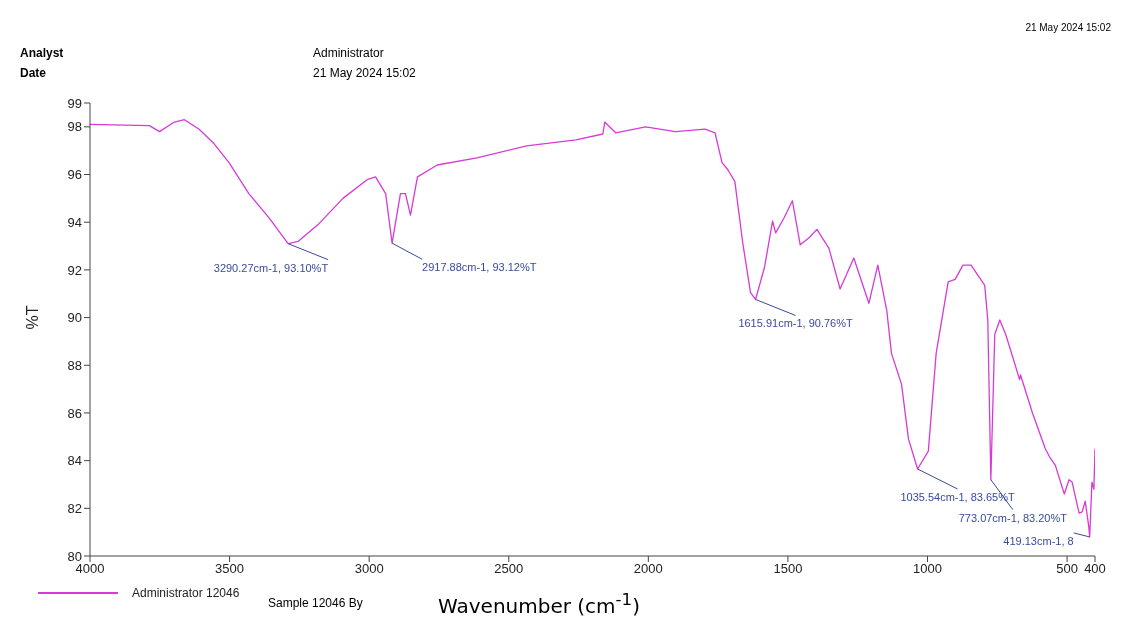 The width and height of the screenshot is (1133, 628). Describe the element at coordinates (74, 508) in the screenshot. I see `y-tick-label: 82` at that location.